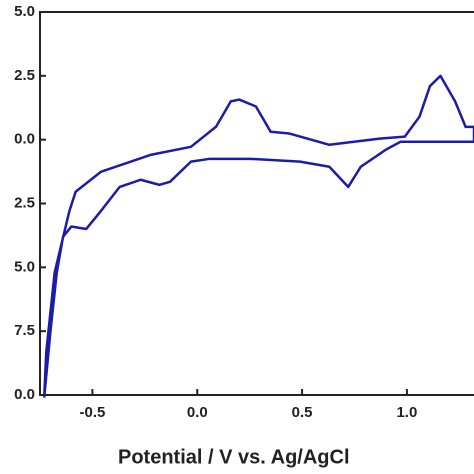  Describe the element at coordinates (197, 412) in the screenshot. I see `x-tick-label: 0.0` at that location.